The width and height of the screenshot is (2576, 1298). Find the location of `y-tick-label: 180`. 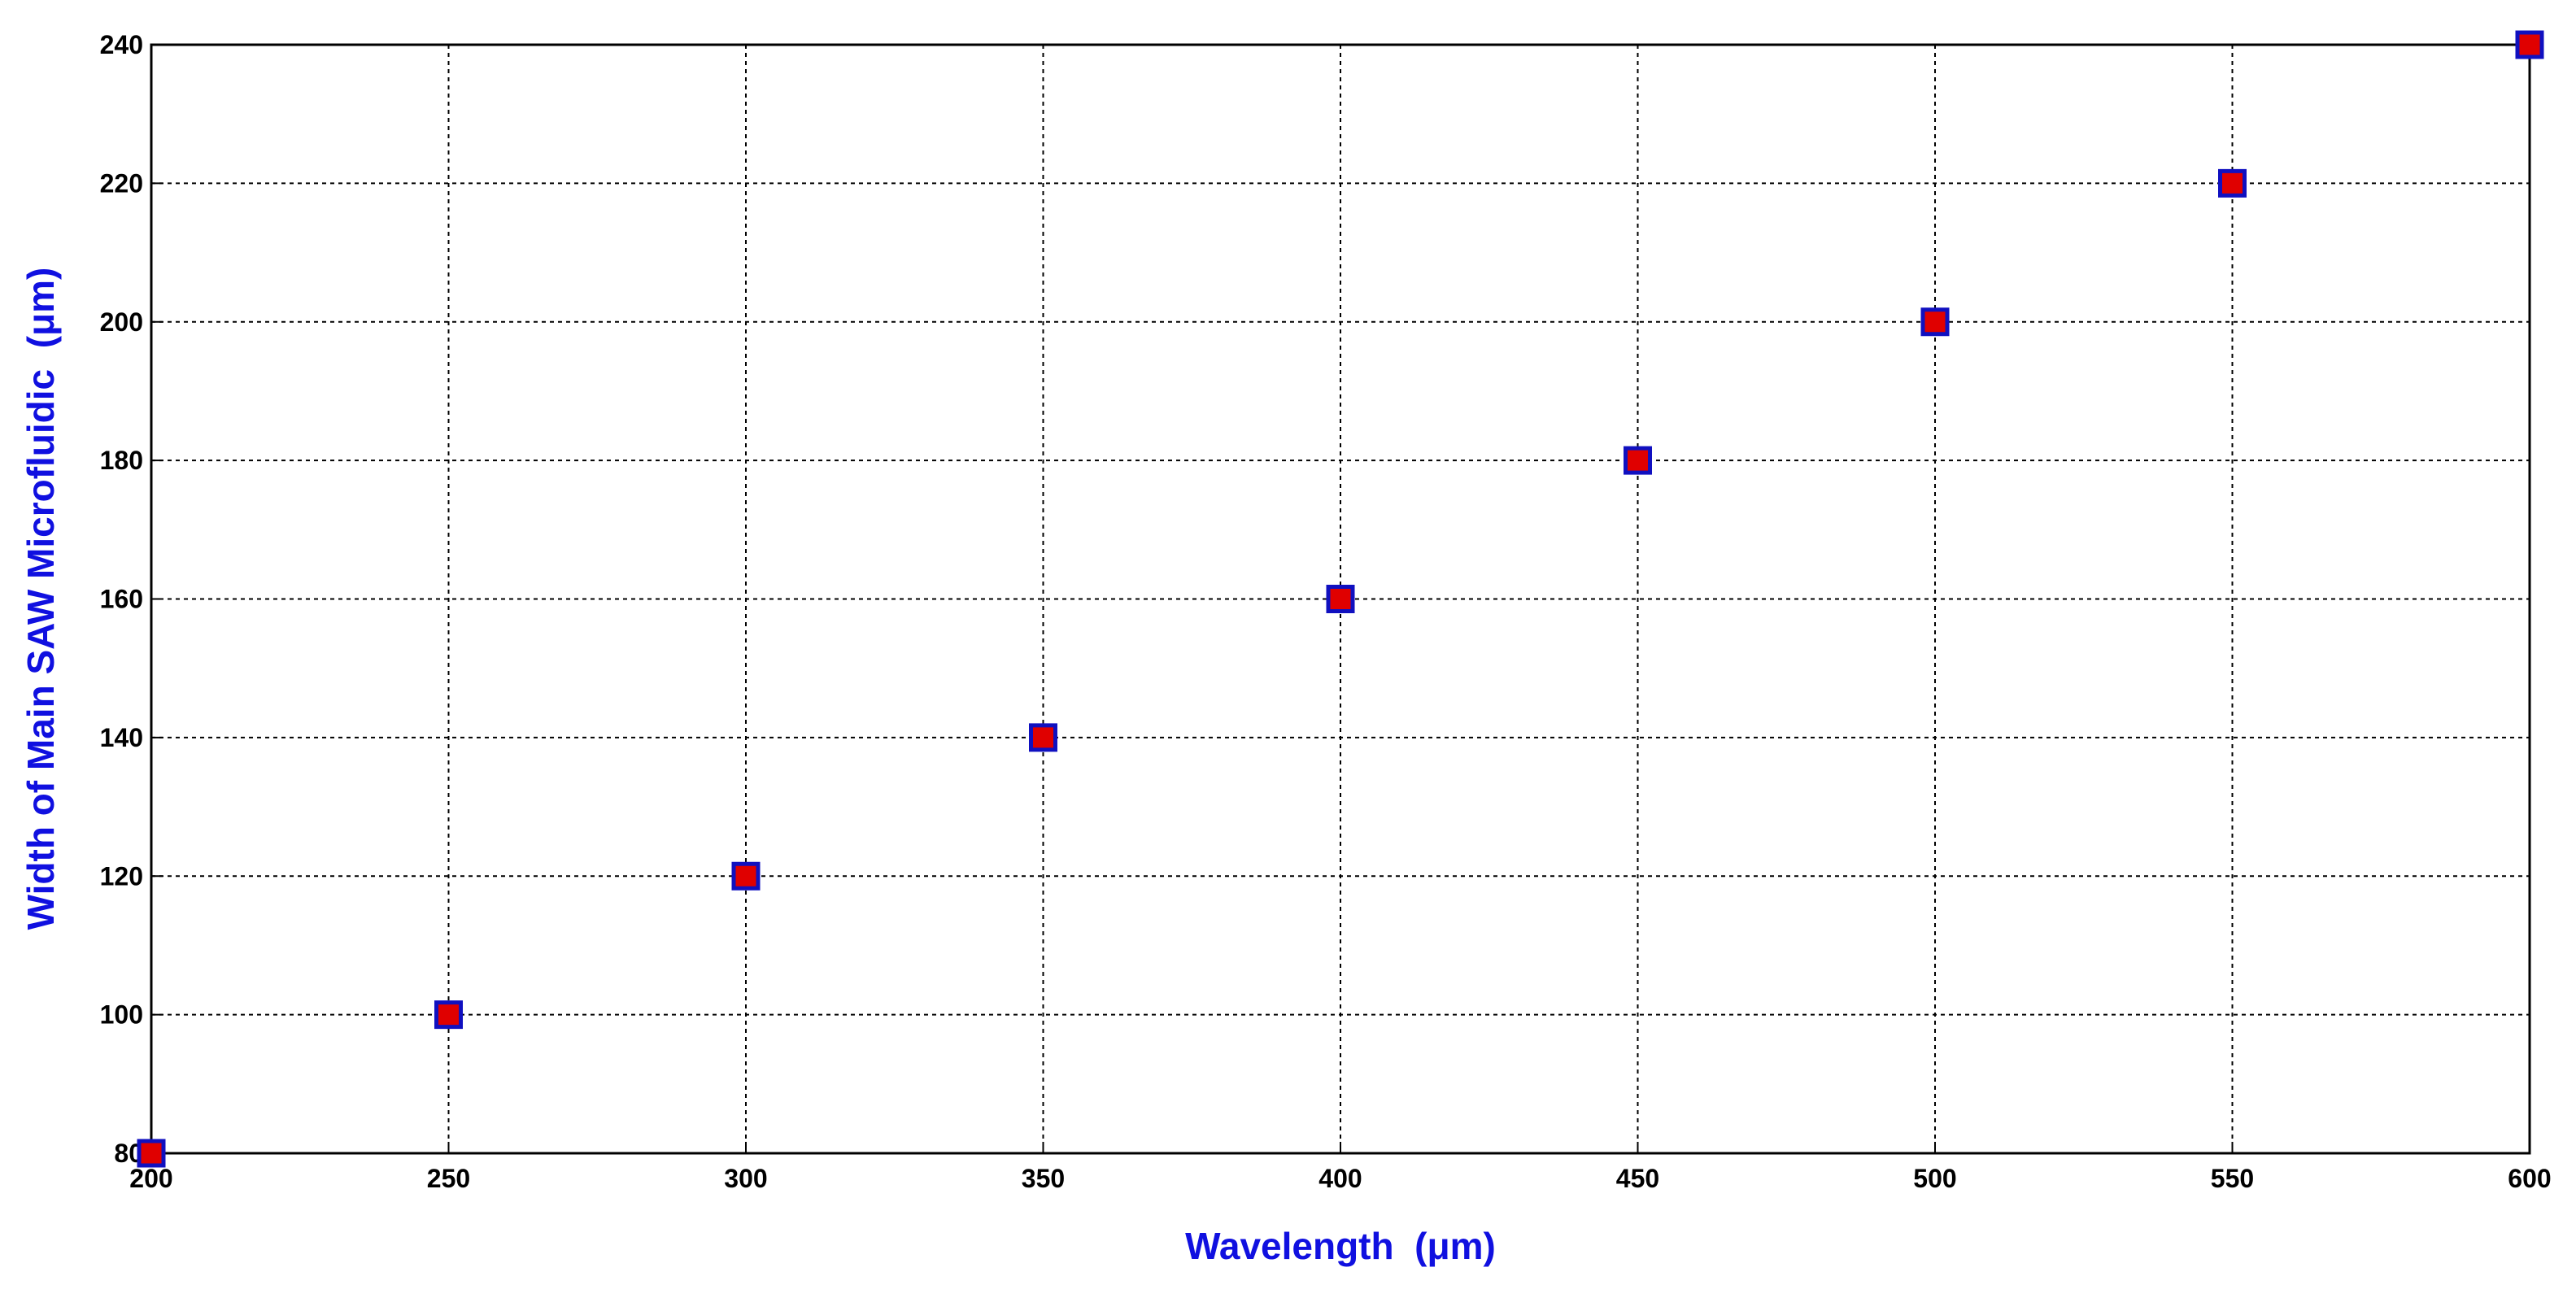

y-tick-label: 180 is located at coordinates (121, 461).